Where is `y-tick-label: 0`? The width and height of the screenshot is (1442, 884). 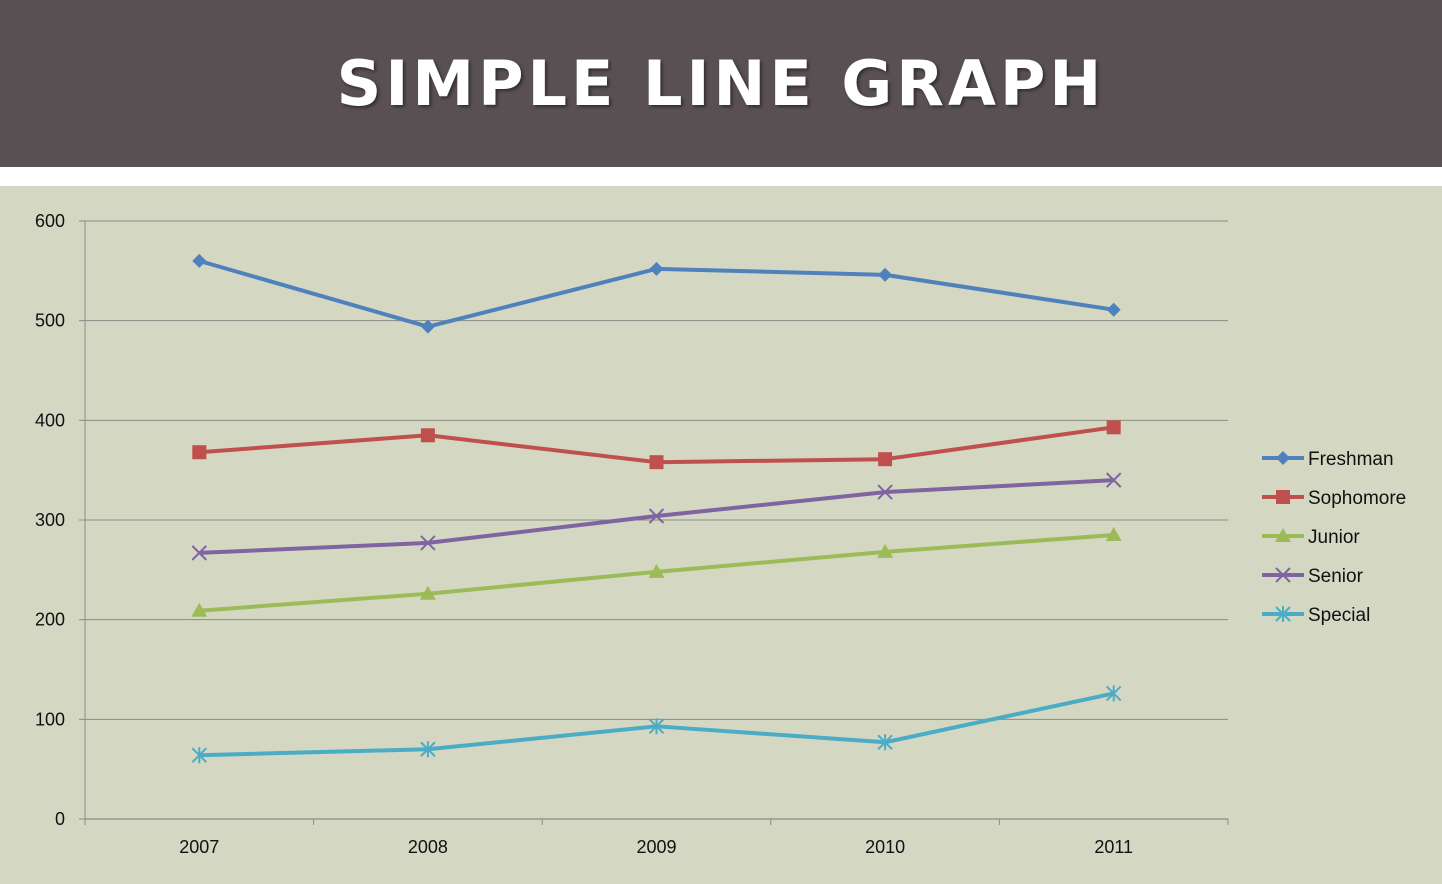
y-tick-label: 0 is located at coordinates (60, 819).